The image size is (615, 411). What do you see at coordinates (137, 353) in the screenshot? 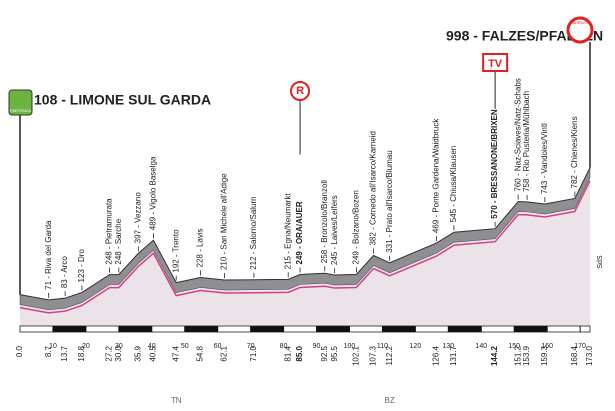
I see `km-label: 35.9` at bounding box center [137, 353].